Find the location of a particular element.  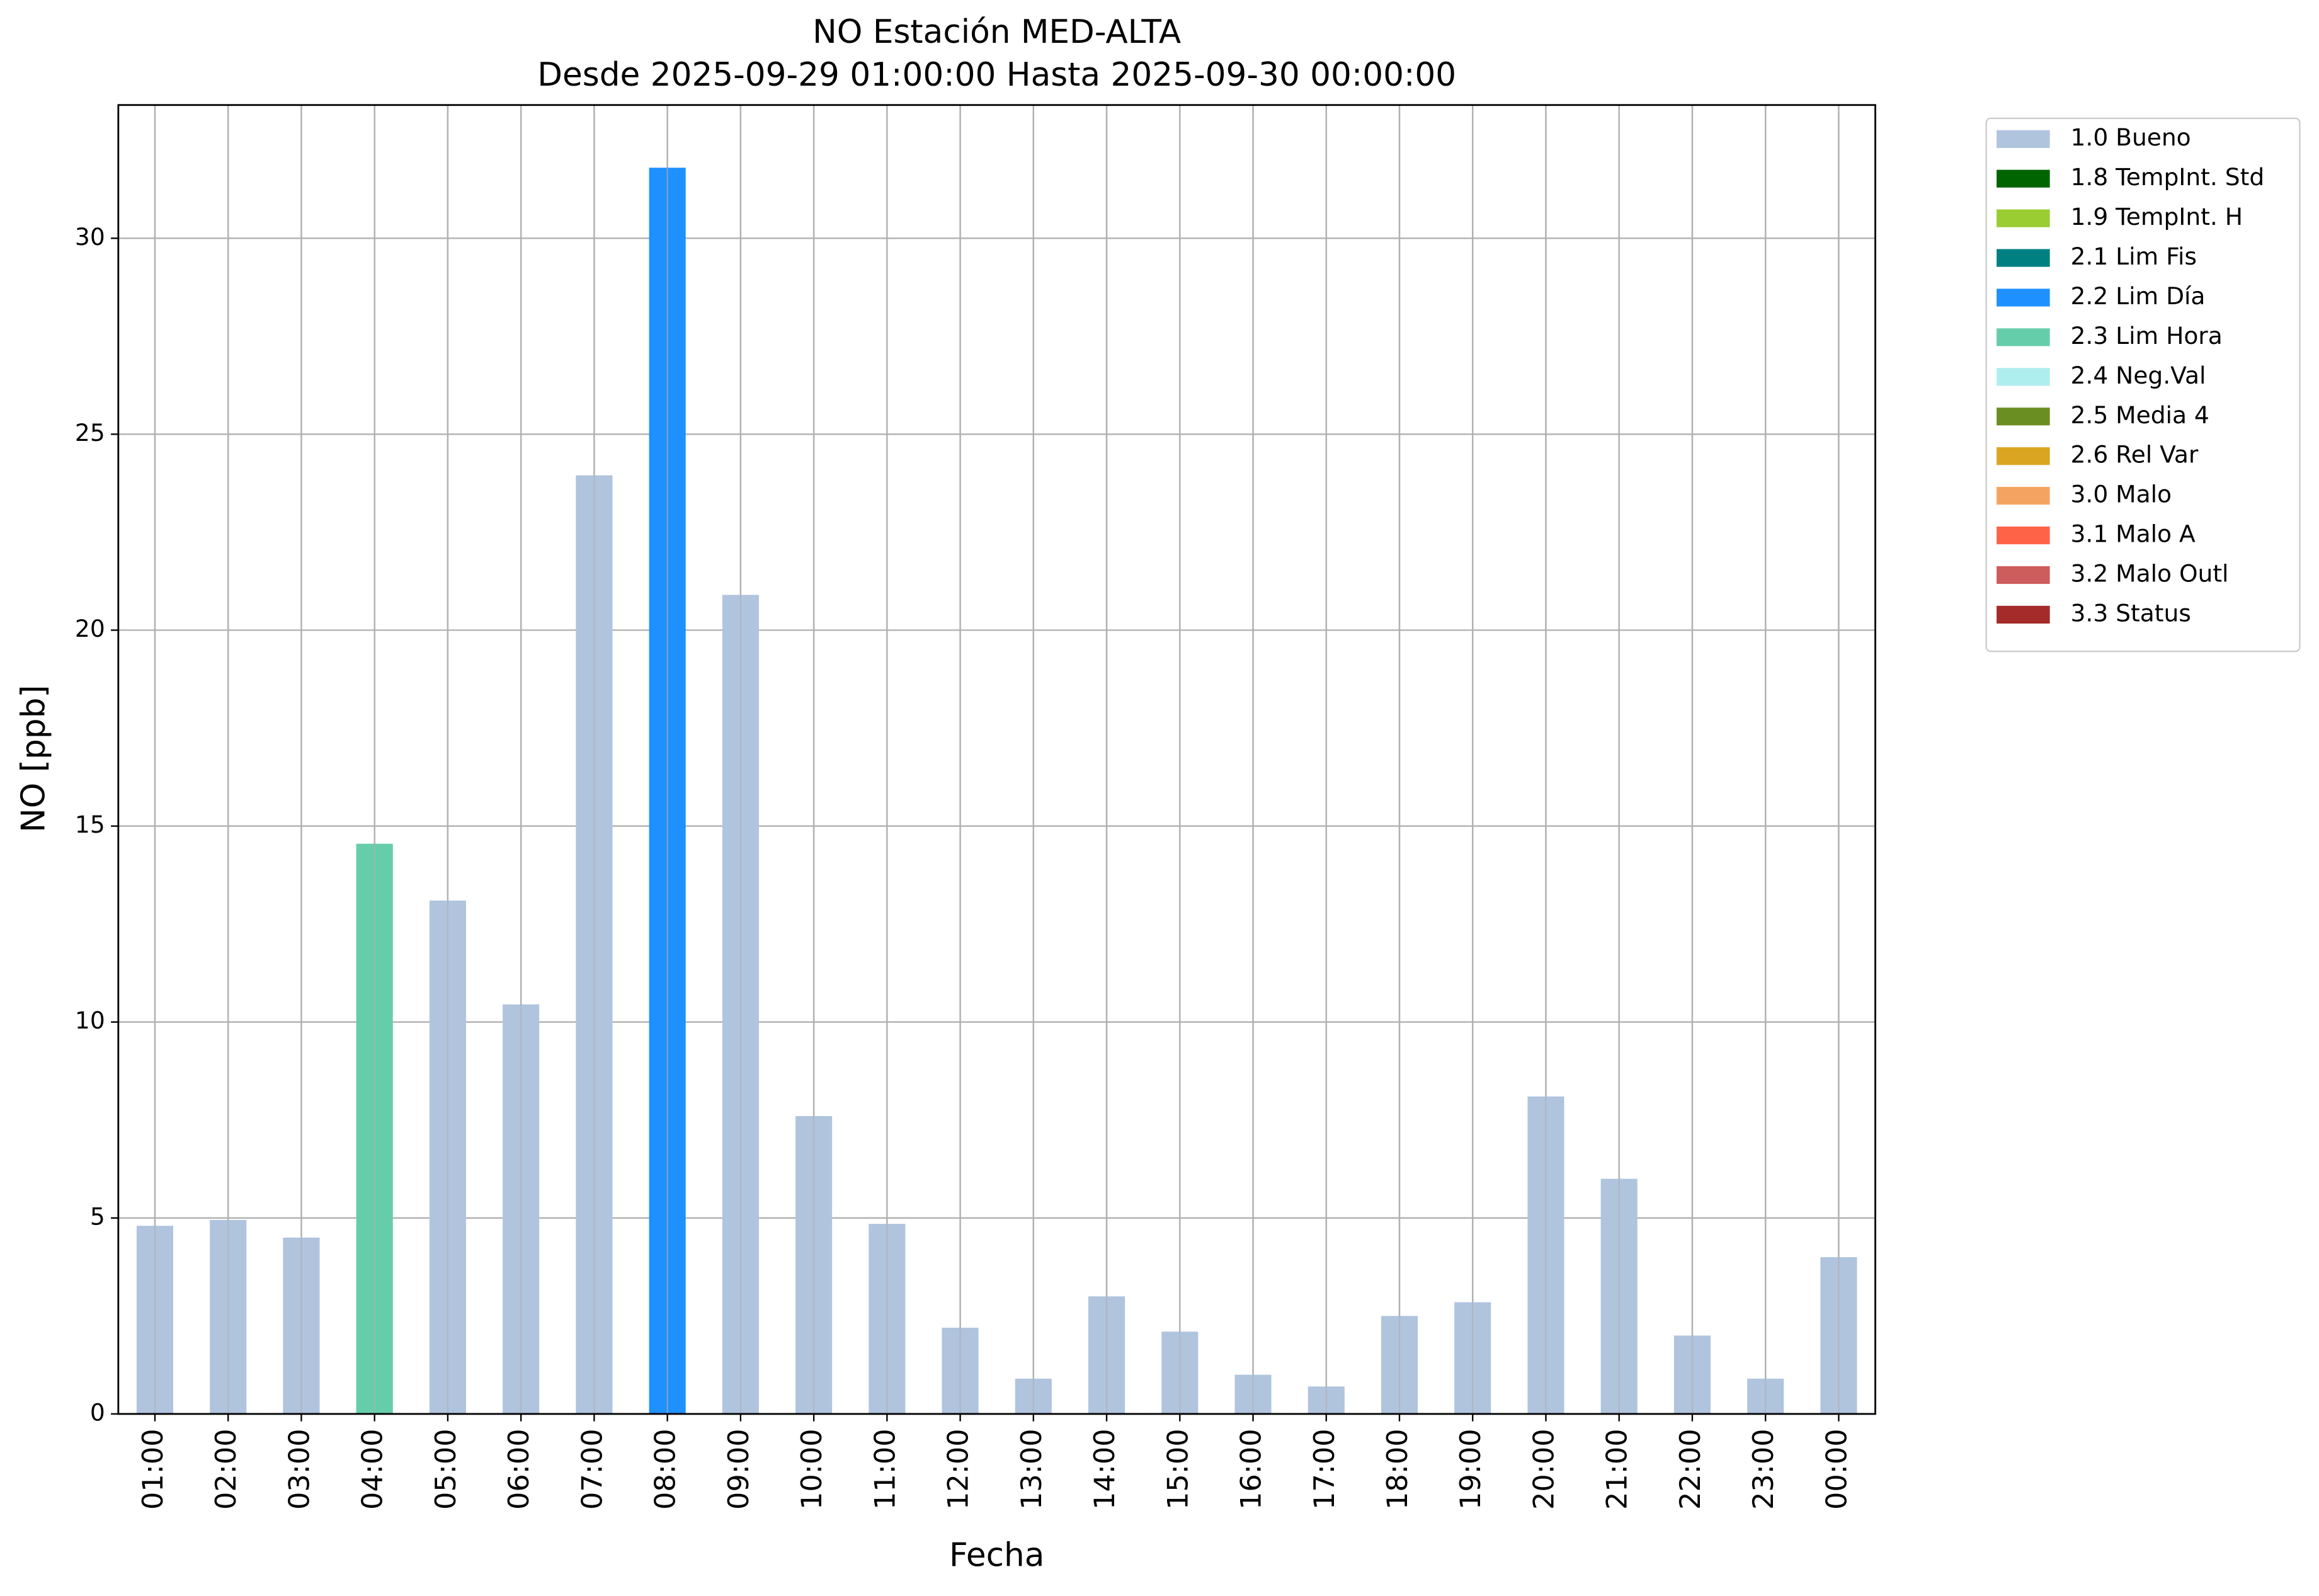

x-tick-label: 18:00 is located at coordinates (1397, 1469).